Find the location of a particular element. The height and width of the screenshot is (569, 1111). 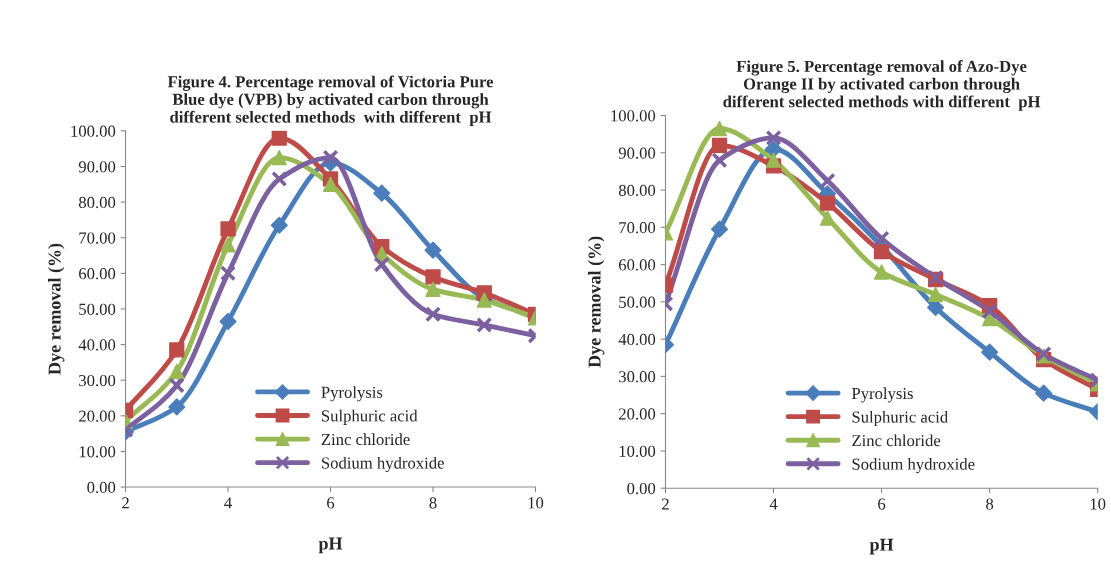

chart-title: Figure 4. Percentage removal of Victoria Pure Blue dye (VPB) by activated carbon through different selected methods with different pH is located at coordinates (330, 101).